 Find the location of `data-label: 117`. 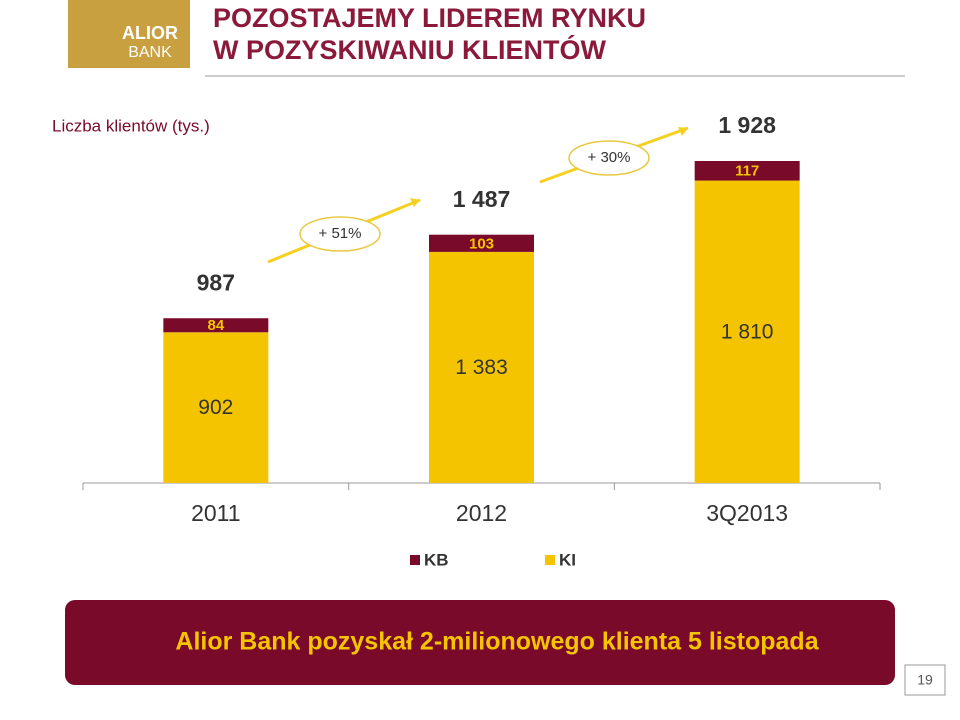

data-label: 117 is located at coordinates (747, 171).